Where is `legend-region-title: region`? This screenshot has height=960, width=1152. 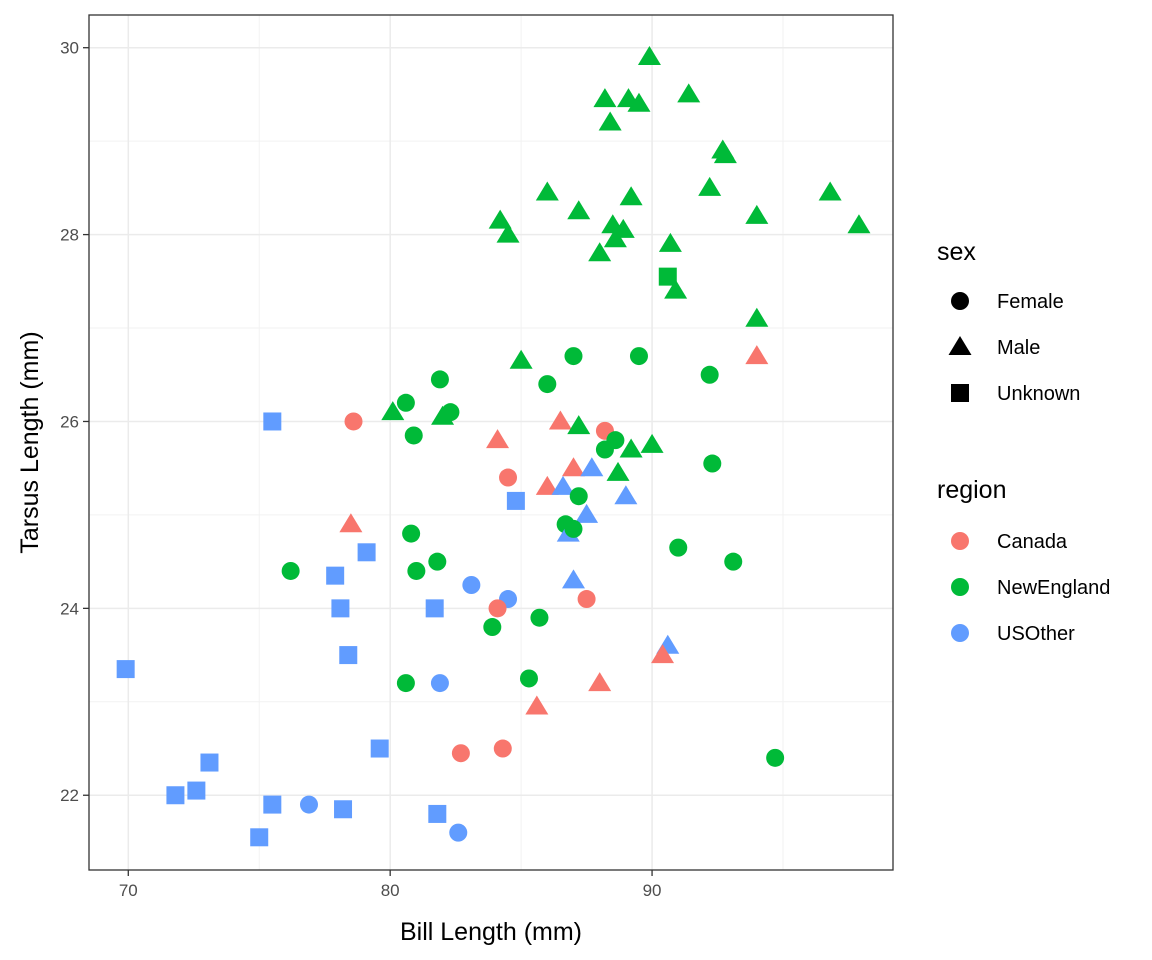 legend-region-title: region is located at coordinates (972, 490).